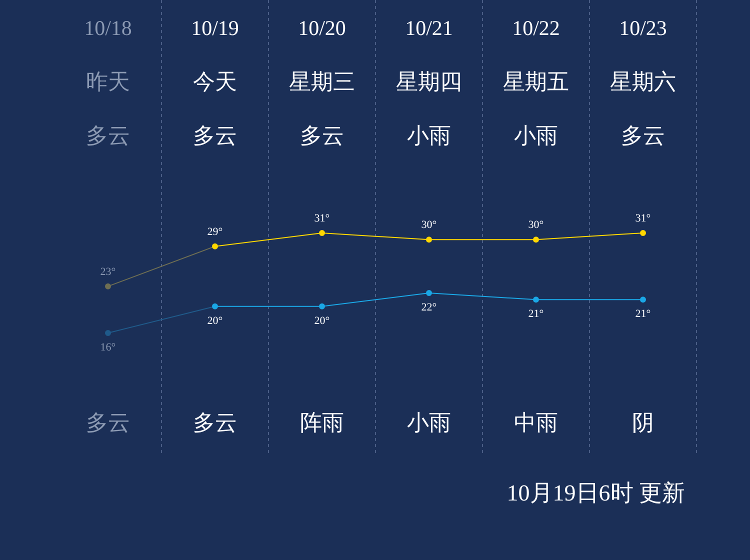 The width and height of the screenshot is (750, 560). I want to click on data-label: 29°, so click(215, 232).